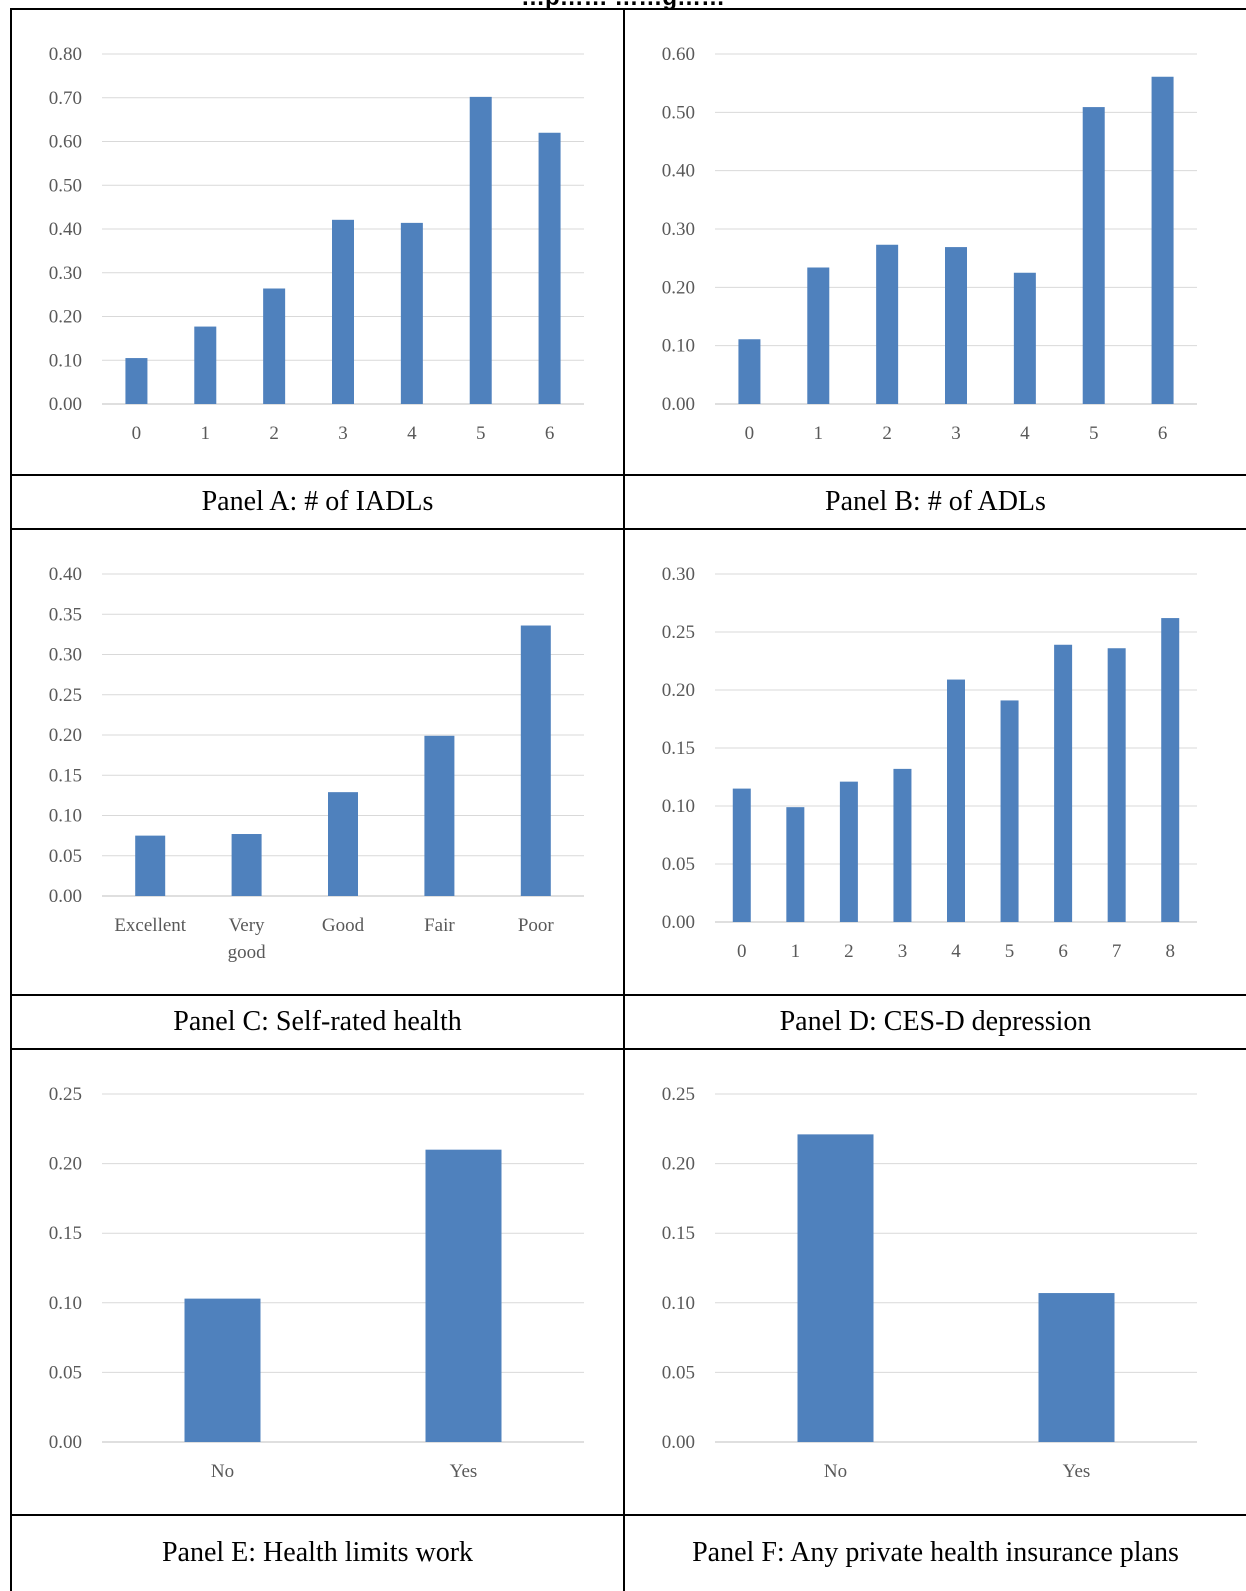 This screenshot has height=1591, width=1246. I want to click on y-tick-label: 0.35, so click(65, 614).